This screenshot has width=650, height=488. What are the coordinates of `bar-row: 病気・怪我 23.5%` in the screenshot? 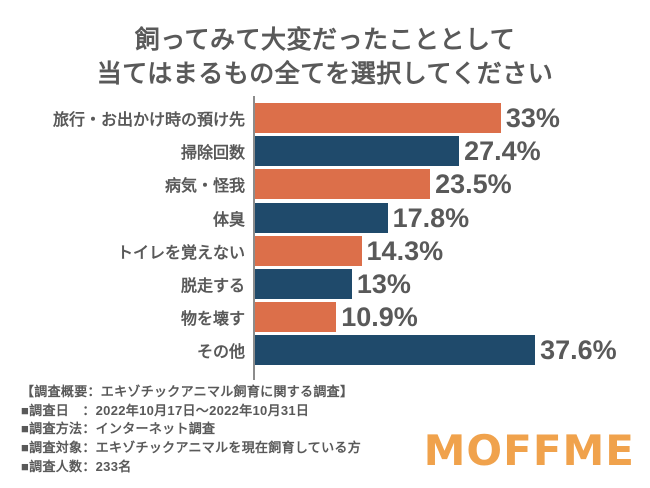 It's located at (325, 184).